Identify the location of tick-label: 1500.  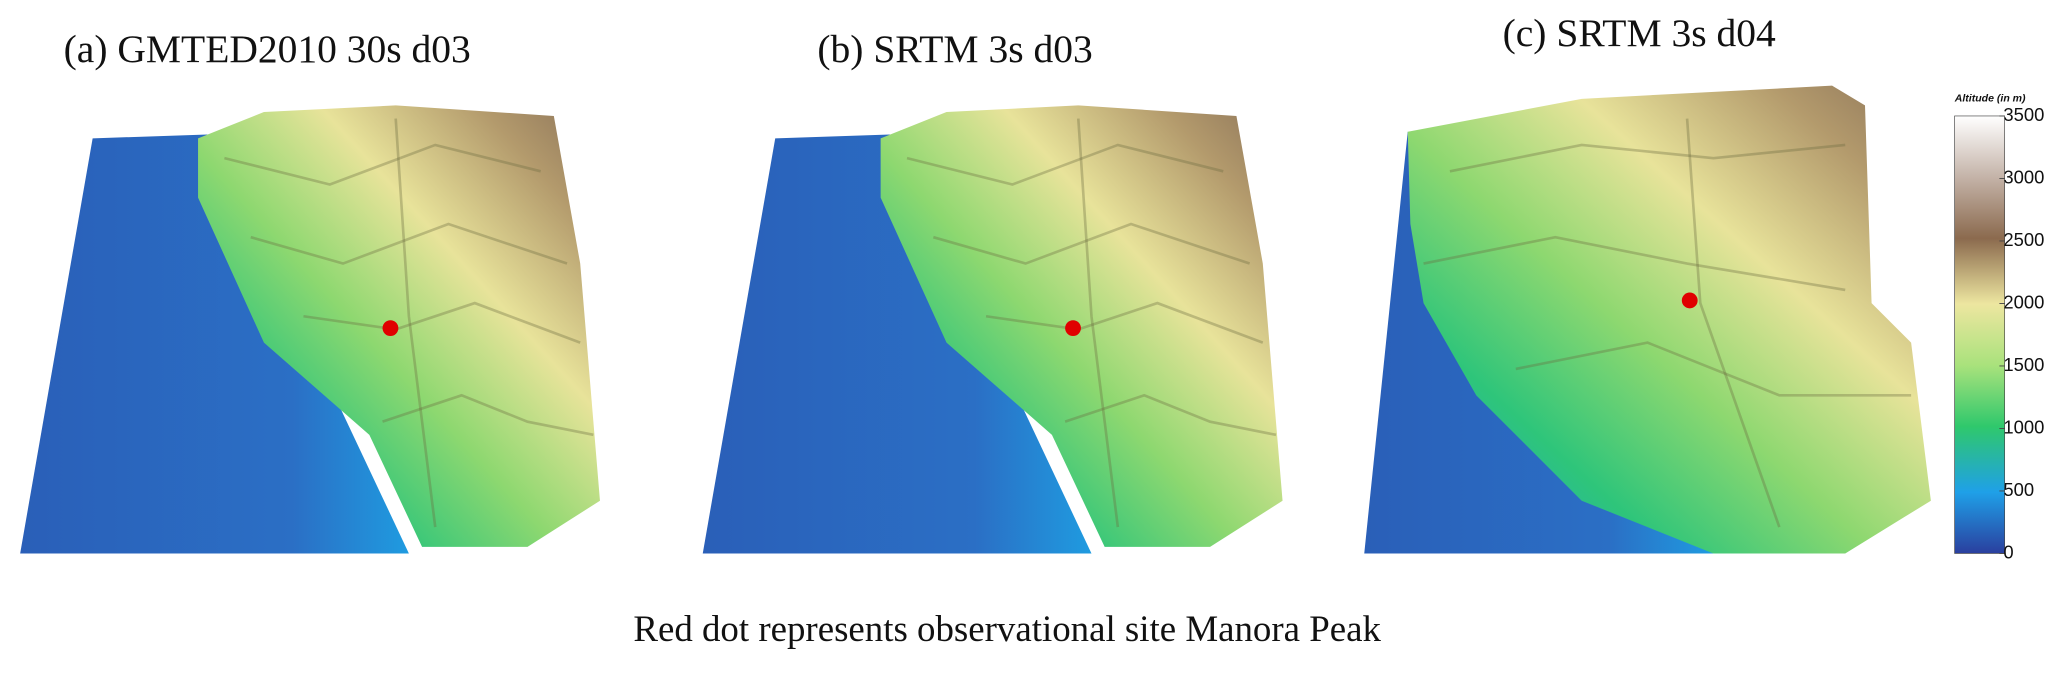
(2023, 364).